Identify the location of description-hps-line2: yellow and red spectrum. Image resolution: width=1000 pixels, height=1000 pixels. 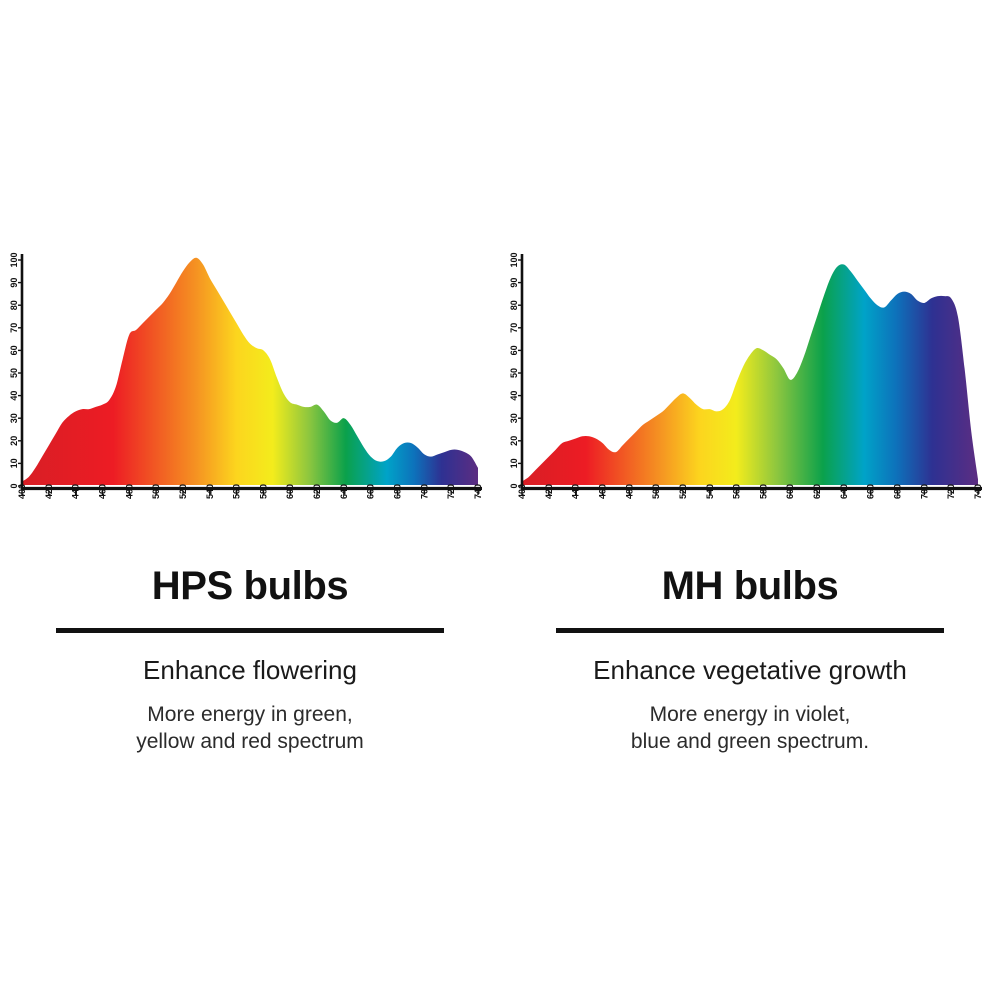
(250, 742).